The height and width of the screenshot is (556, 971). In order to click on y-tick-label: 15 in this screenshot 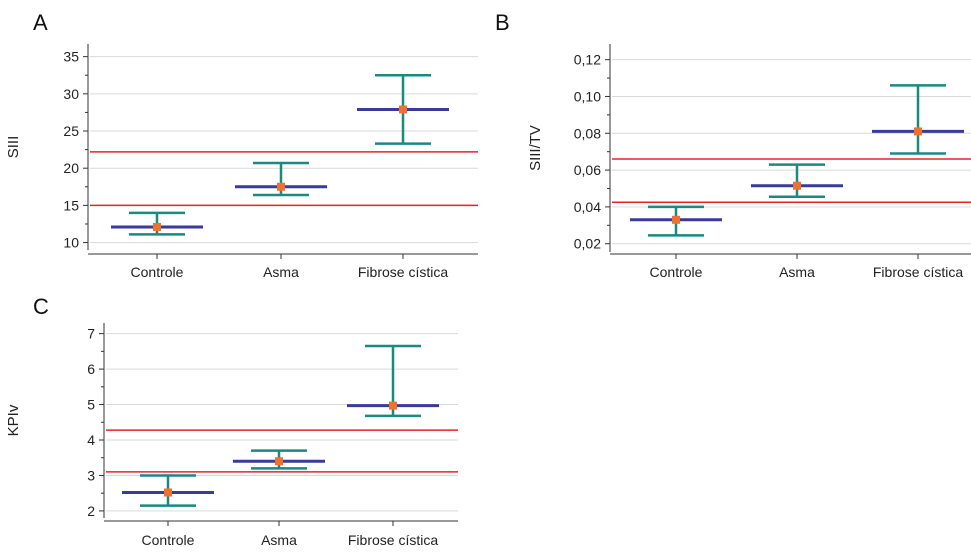, I will do `click(71, 205)`.